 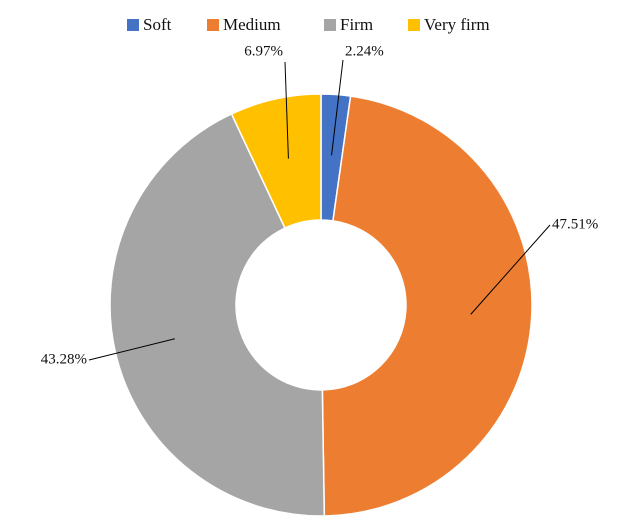 I want to click on data-label: 2.24%, so click(x=364, y=51).